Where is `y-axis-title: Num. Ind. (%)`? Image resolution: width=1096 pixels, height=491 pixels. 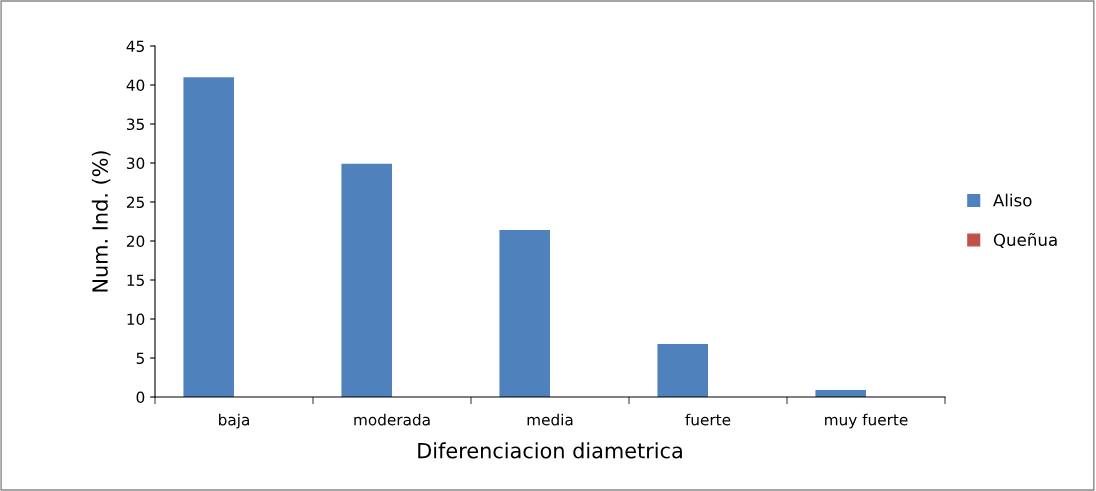
y-axis-title: Num. Ind. (%) is located at coordinates (101, 221).